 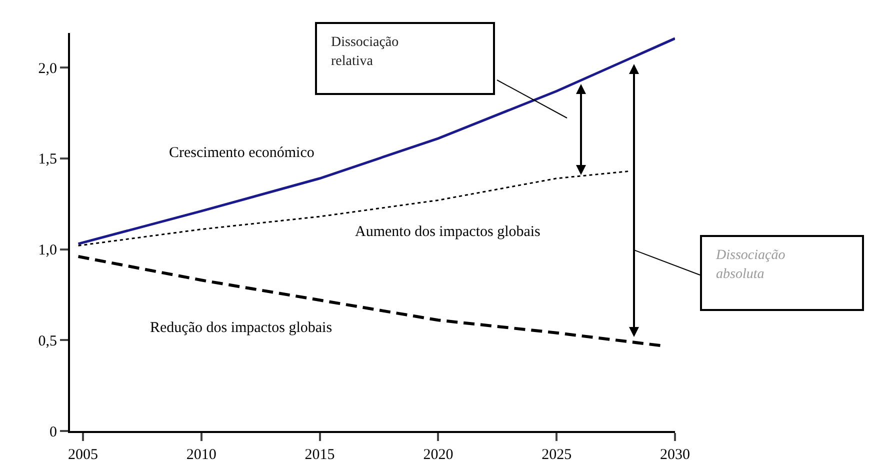 What do you see at coordinates (83, 455) in the screenshot?
I see `x-tick-label: 2005` at bounding box center [83, 455].